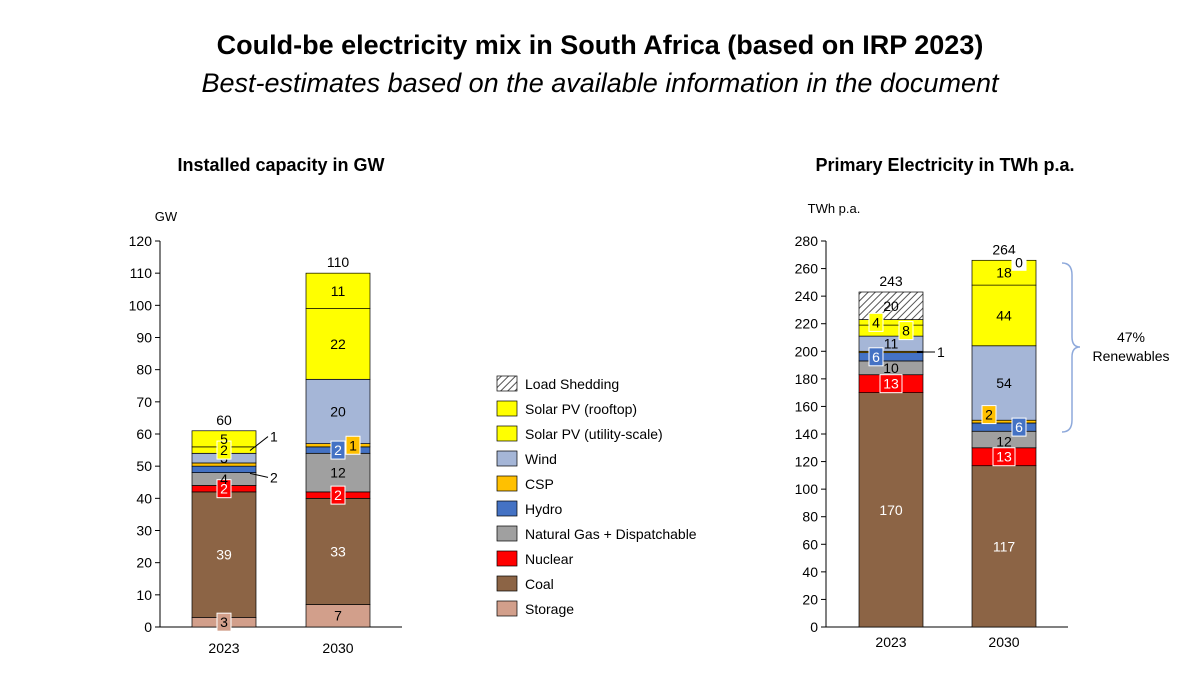  What do you see at coordinates (507, 583) in the screenshot?
I see `legend-swatch-coal` at bounding box center [507, 583].